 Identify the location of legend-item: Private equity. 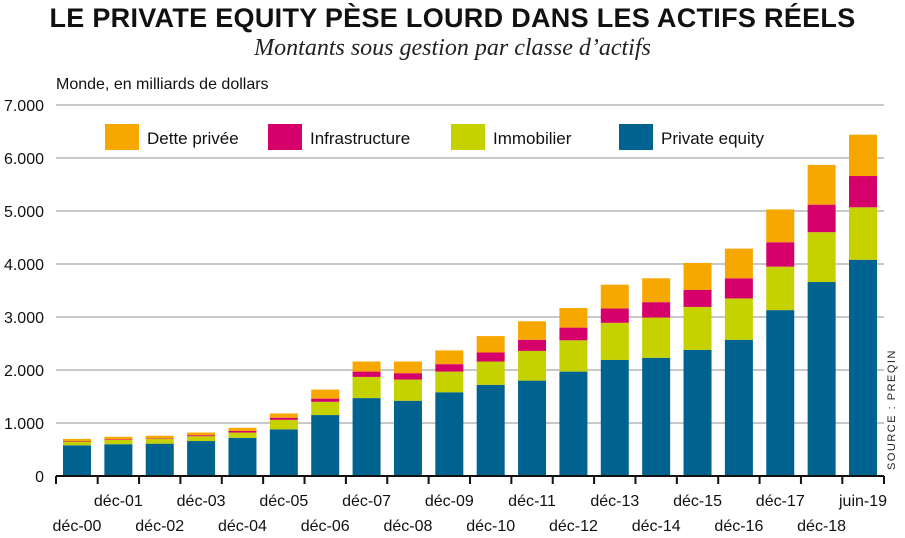
(691, 137).